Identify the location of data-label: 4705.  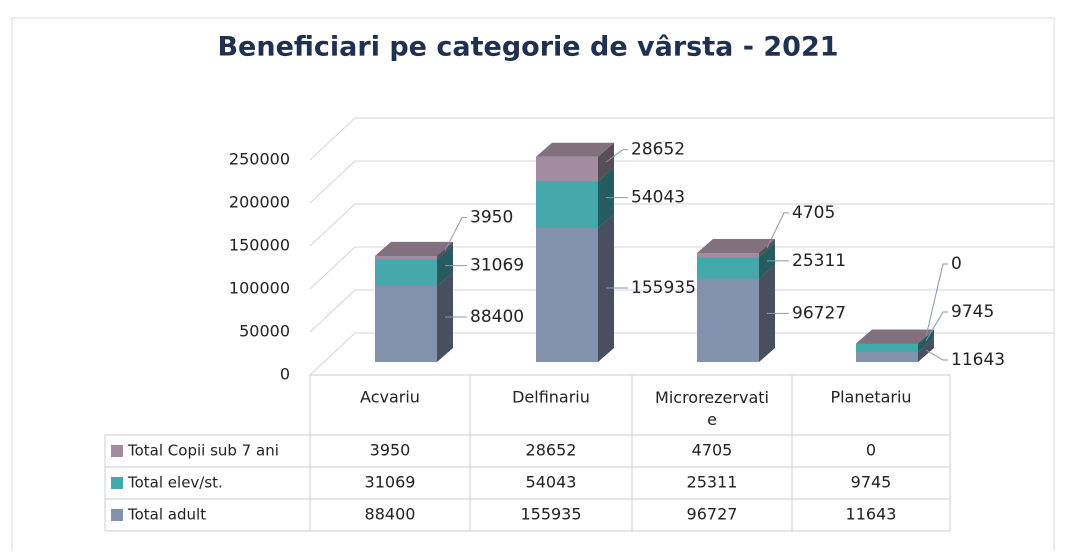
(813, 213).